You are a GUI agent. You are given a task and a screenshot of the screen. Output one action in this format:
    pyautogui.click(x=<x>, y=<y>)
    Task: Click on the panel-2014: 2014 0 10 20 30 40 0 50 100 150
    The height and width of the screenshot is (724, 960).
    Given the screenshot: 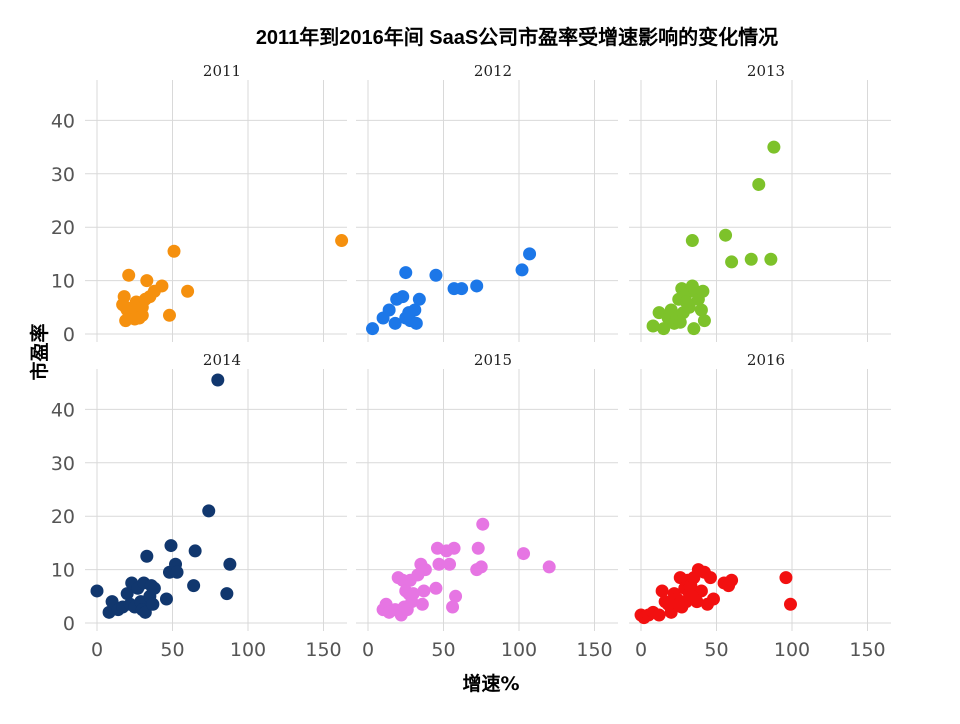 What is the action you would take?
    pyautogui.click(x=199, y=506)
    